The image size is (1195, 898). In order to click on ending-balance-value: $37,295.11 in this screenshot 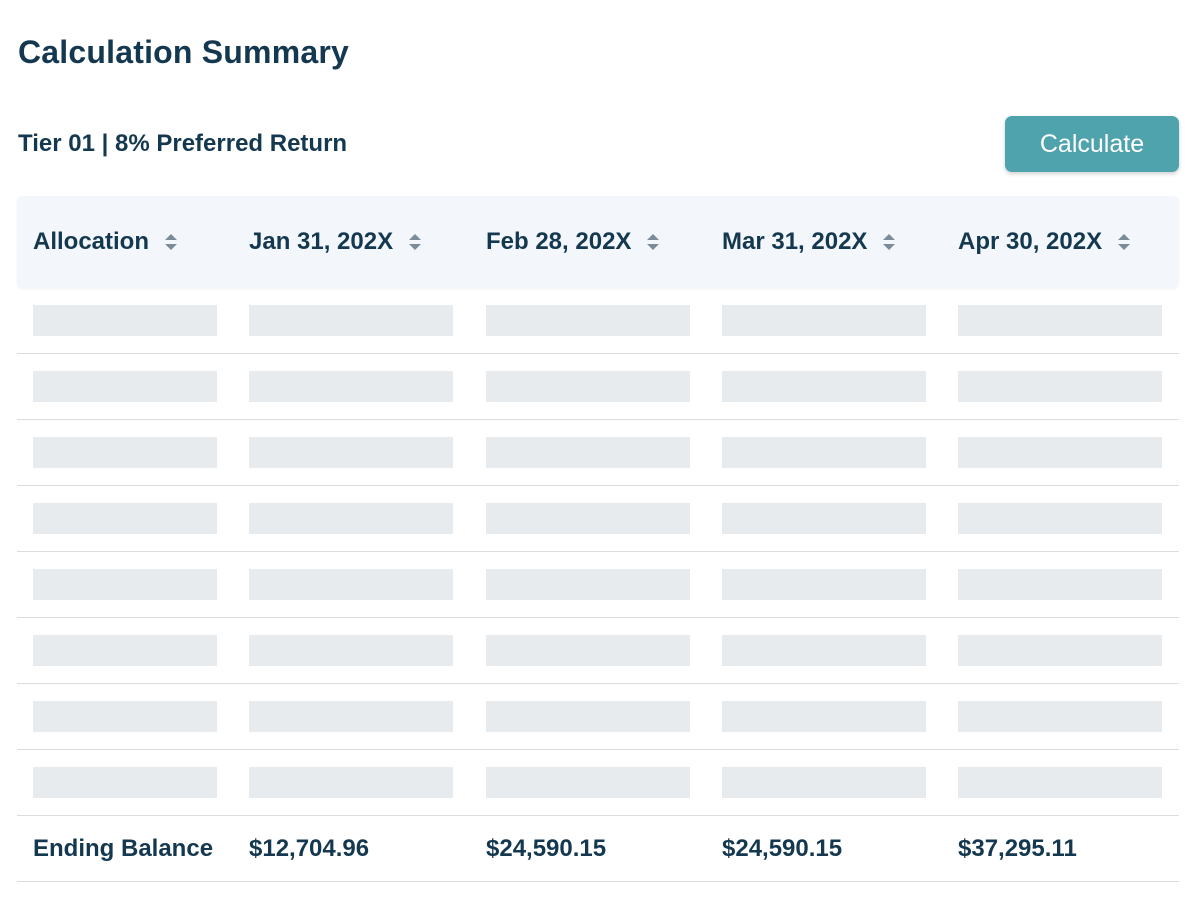, I will do `click(1017, 848)`.